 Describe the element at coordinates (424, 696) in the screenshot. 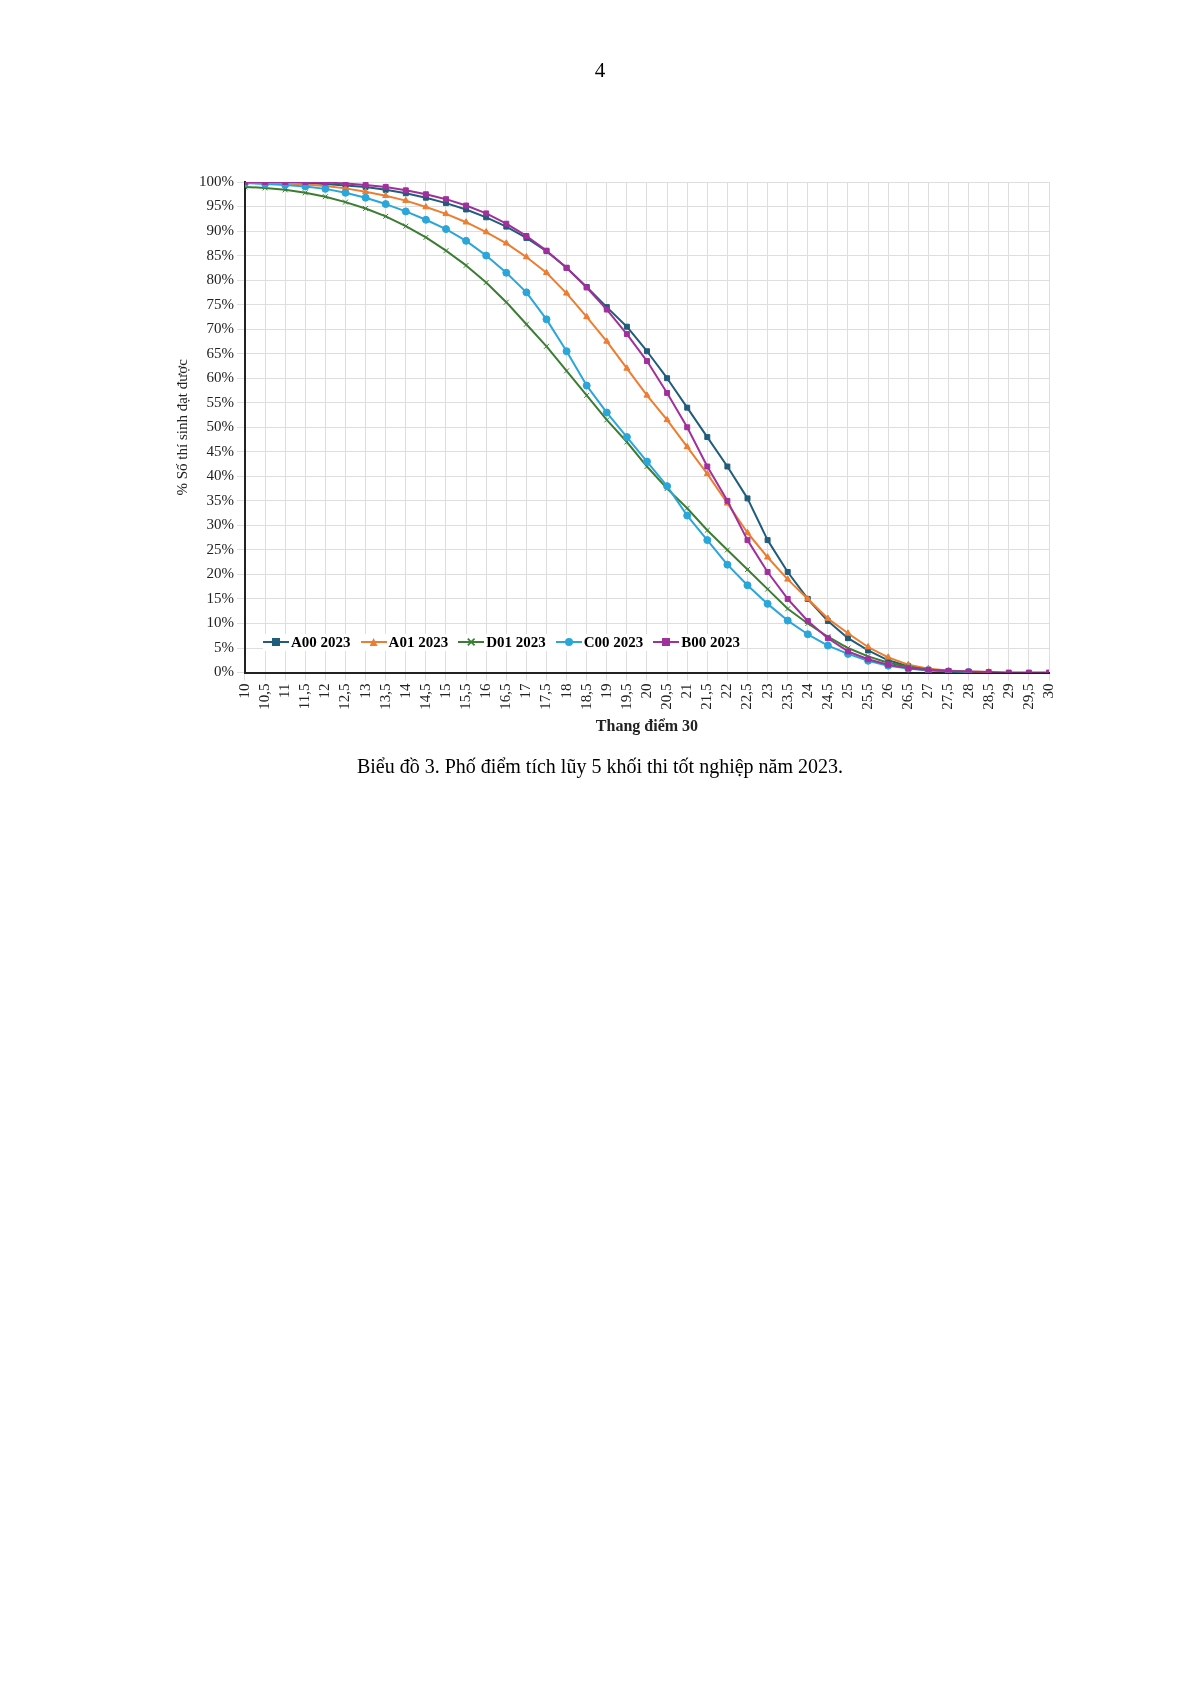

I see `x-tick-label: 14,5` at that location.